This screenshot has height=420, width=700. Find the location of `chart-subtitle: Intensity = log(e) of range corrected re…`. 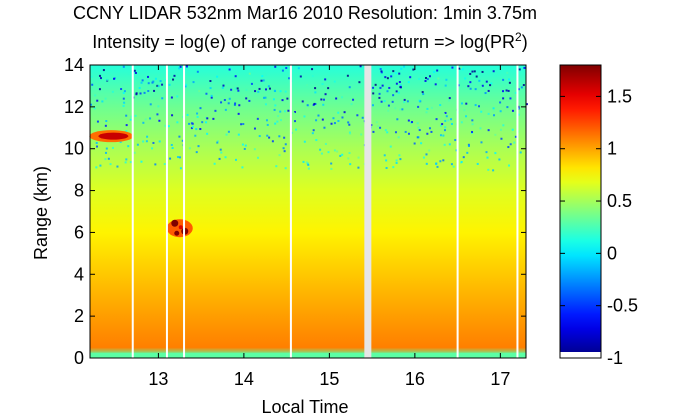

chart-subtitle: Intensity = log(e) of range corrected re… is located at coordinates (309, 41).